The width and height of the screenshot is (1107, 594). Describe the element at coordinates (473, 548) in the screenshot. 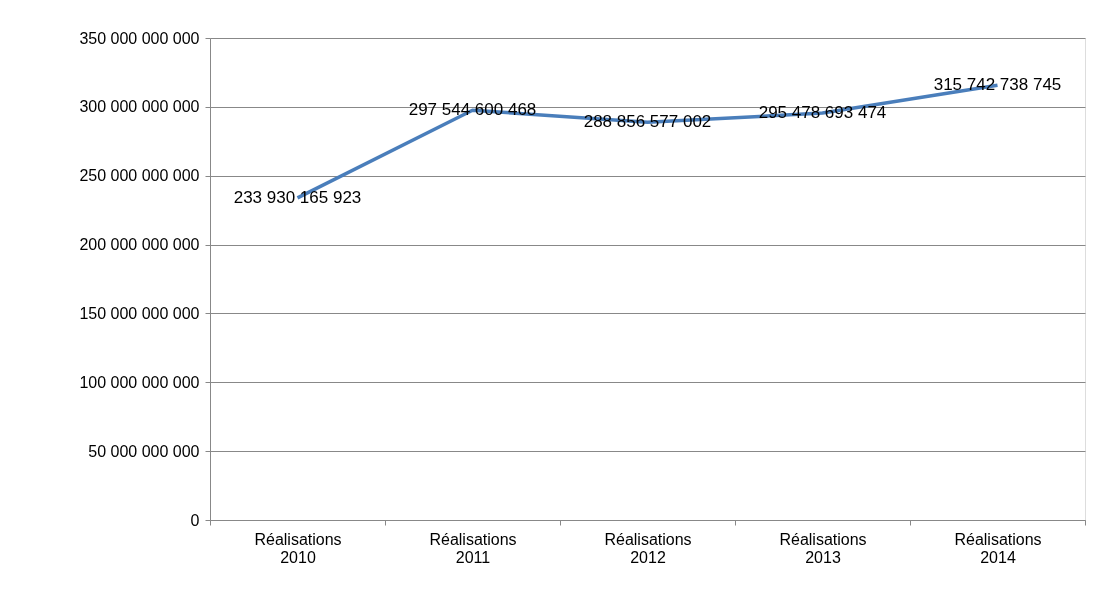

I see `x-tick-label: Réalisations 2011` at that location.